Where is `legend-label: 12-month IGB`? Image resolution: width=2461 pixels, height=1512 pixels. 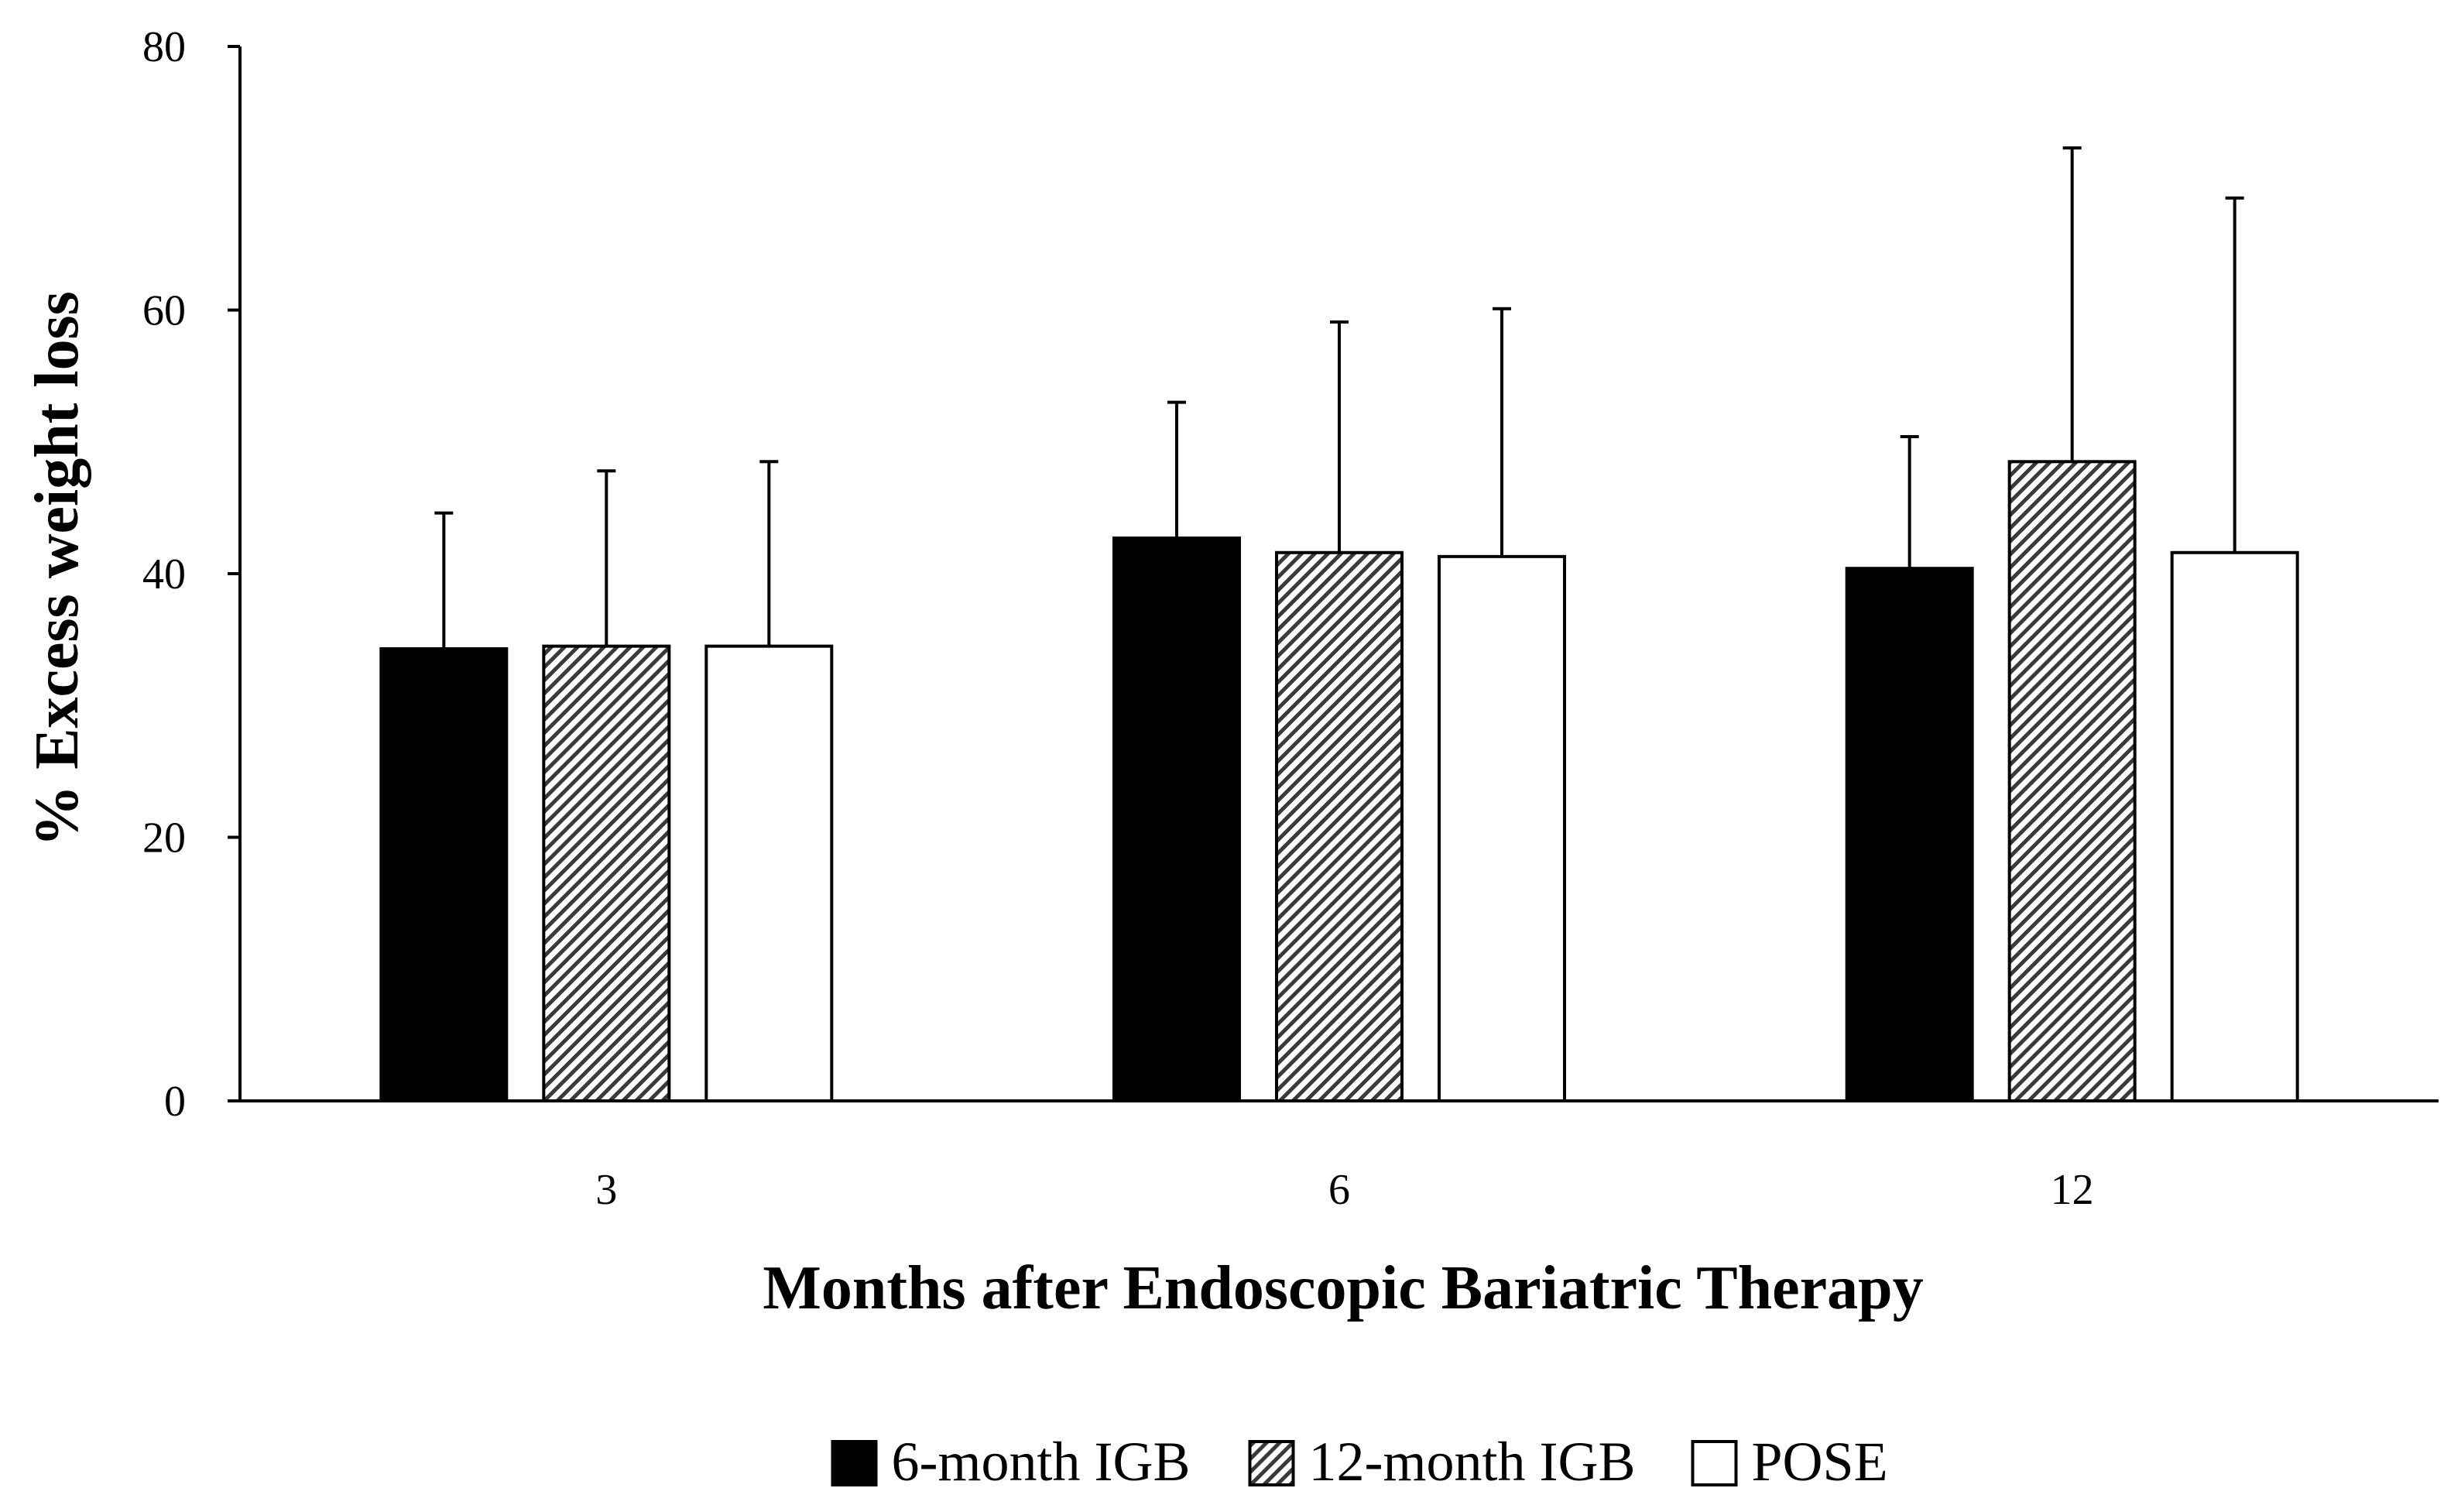 legend-label: 12-month IGB is located at coordinates (1472, 1462).